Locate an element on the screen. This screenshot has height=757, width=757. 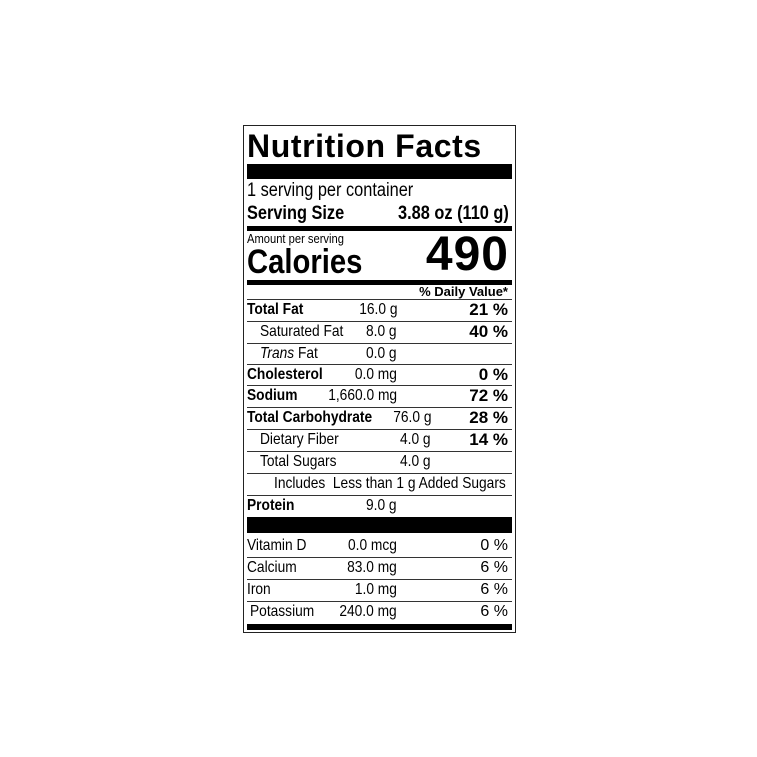
nutrient-dv: 72 % is located at coordinates (488, 395).